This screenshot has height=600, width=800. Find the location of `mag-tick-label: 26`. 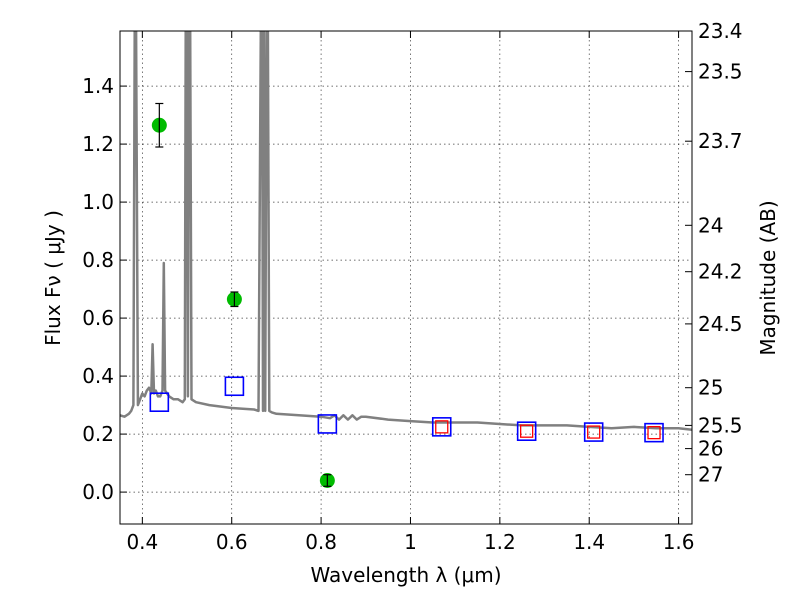

mag-tick-label: 26 is located at coordinates (710, 449).